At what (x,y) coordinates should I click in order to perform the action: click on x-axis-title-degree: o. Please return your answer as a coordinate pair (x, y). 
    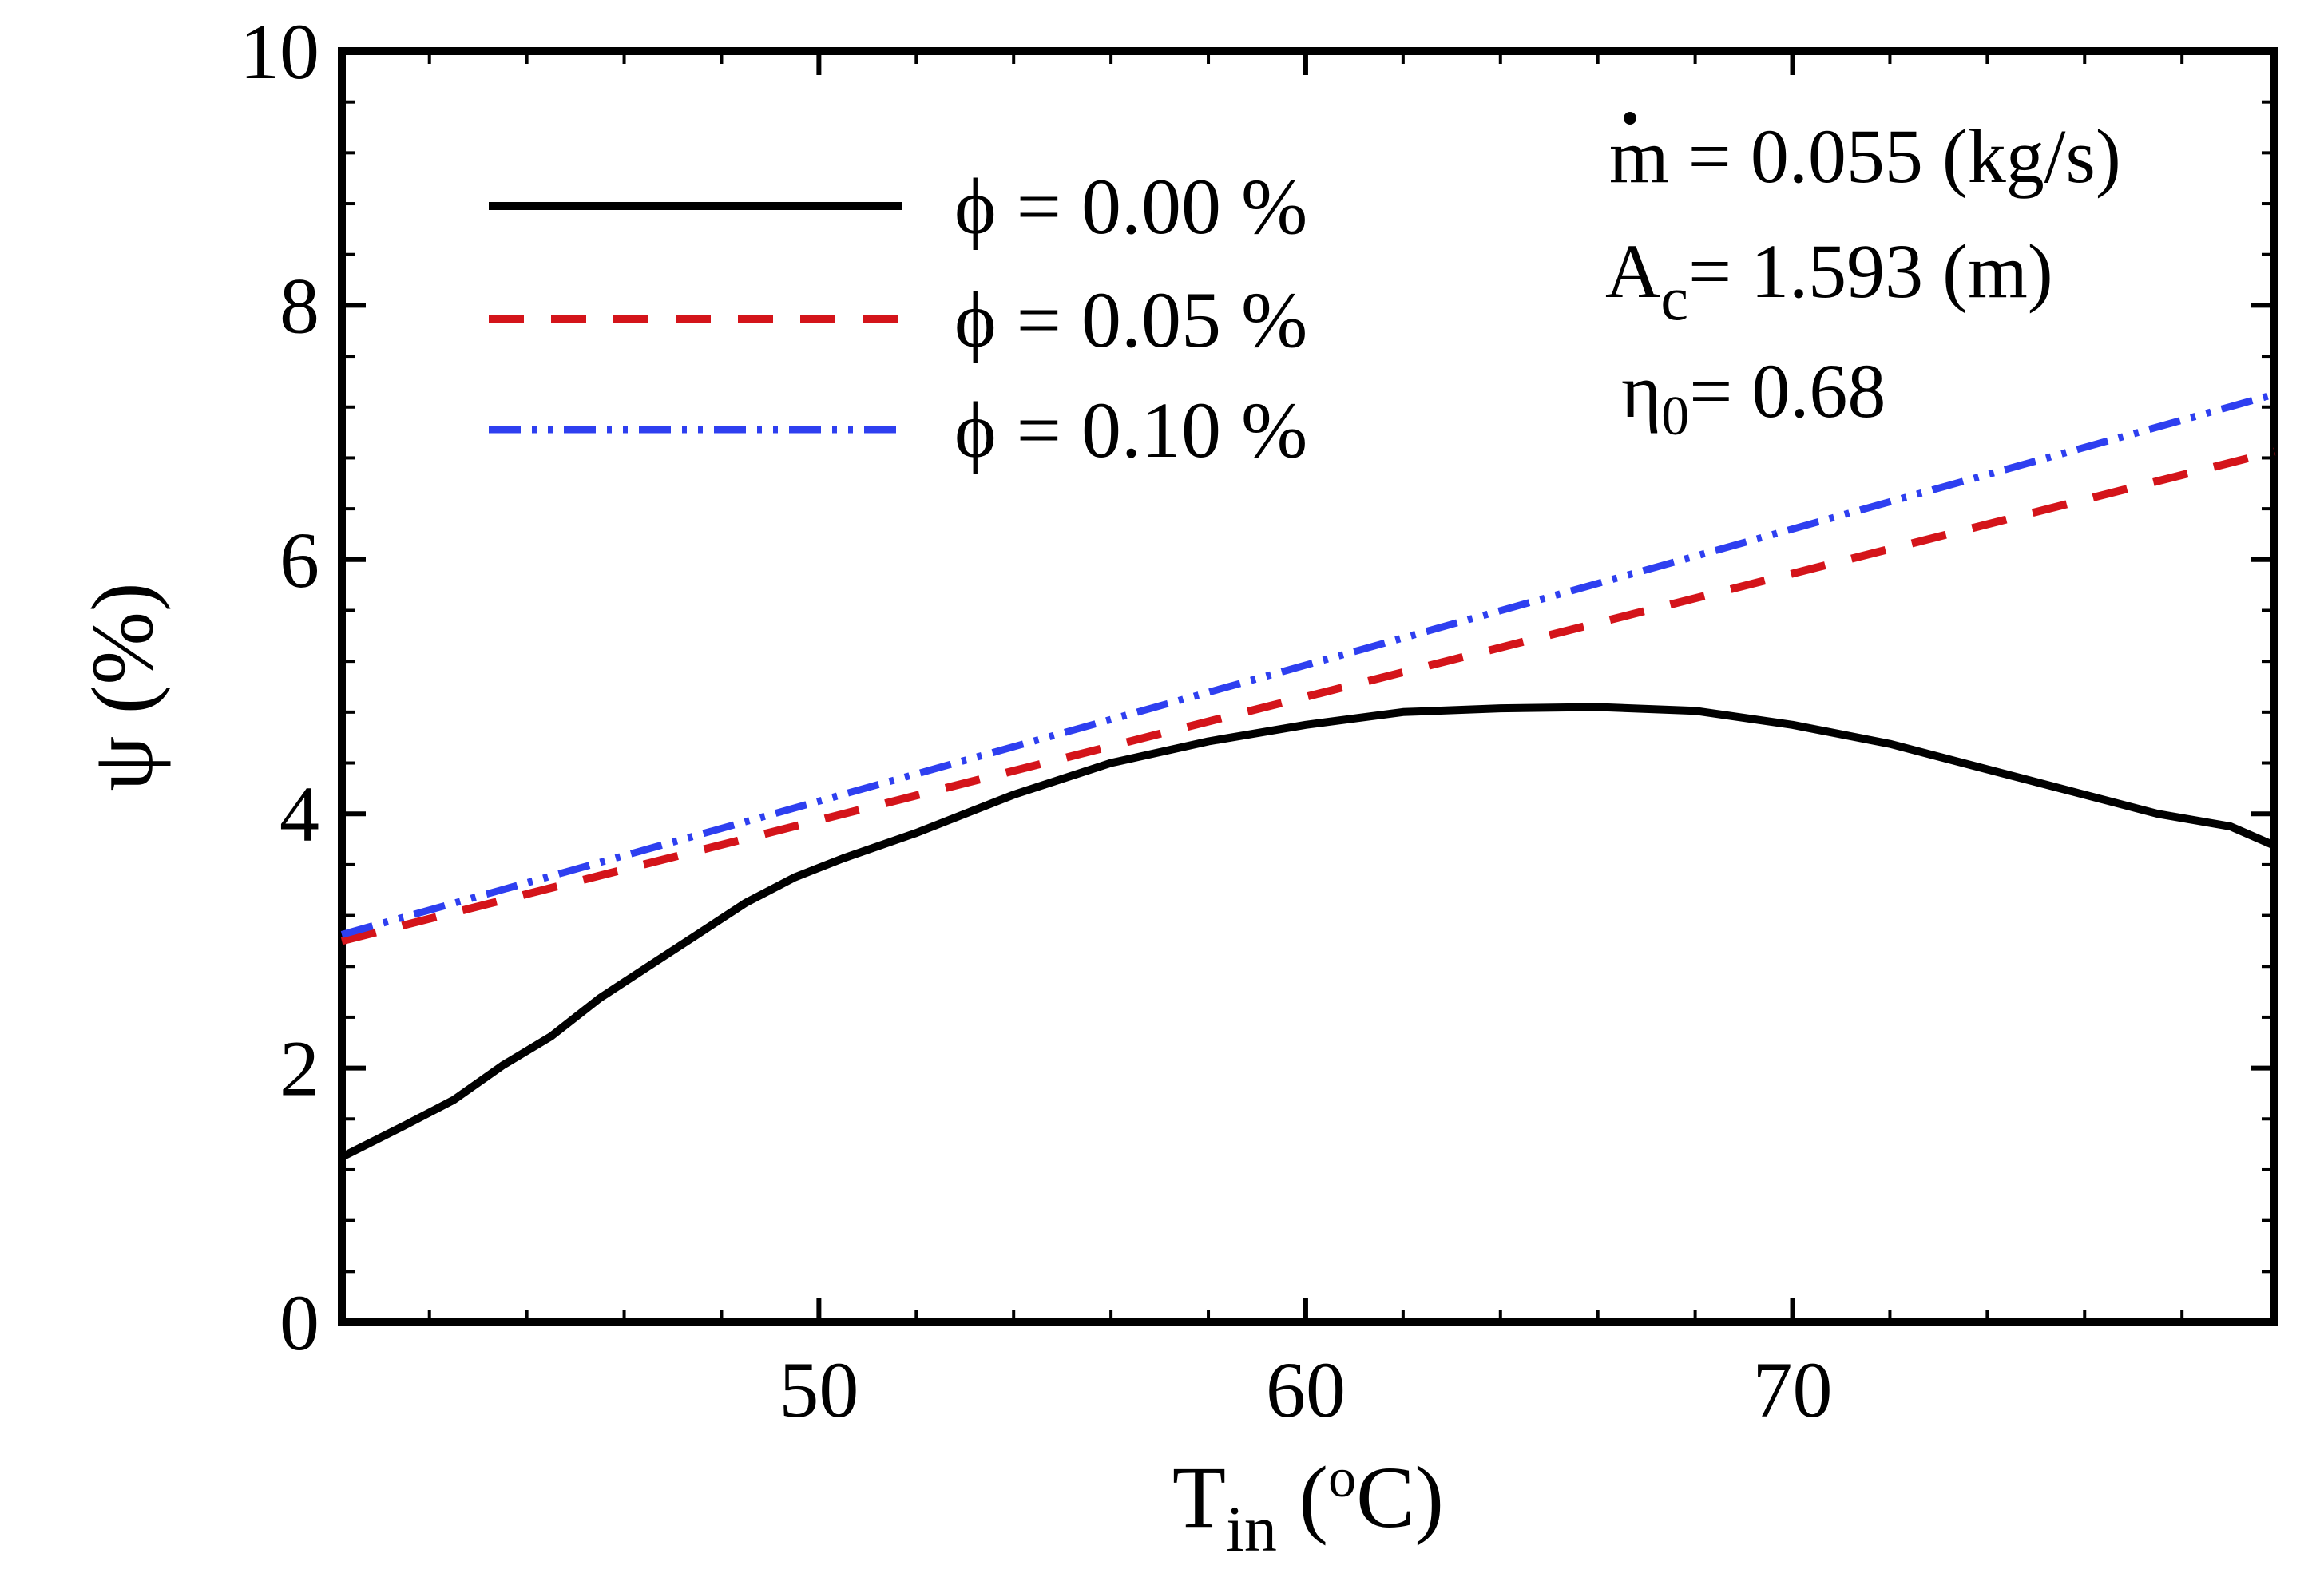
    Looking at the image, I should click on (1342, 1478).